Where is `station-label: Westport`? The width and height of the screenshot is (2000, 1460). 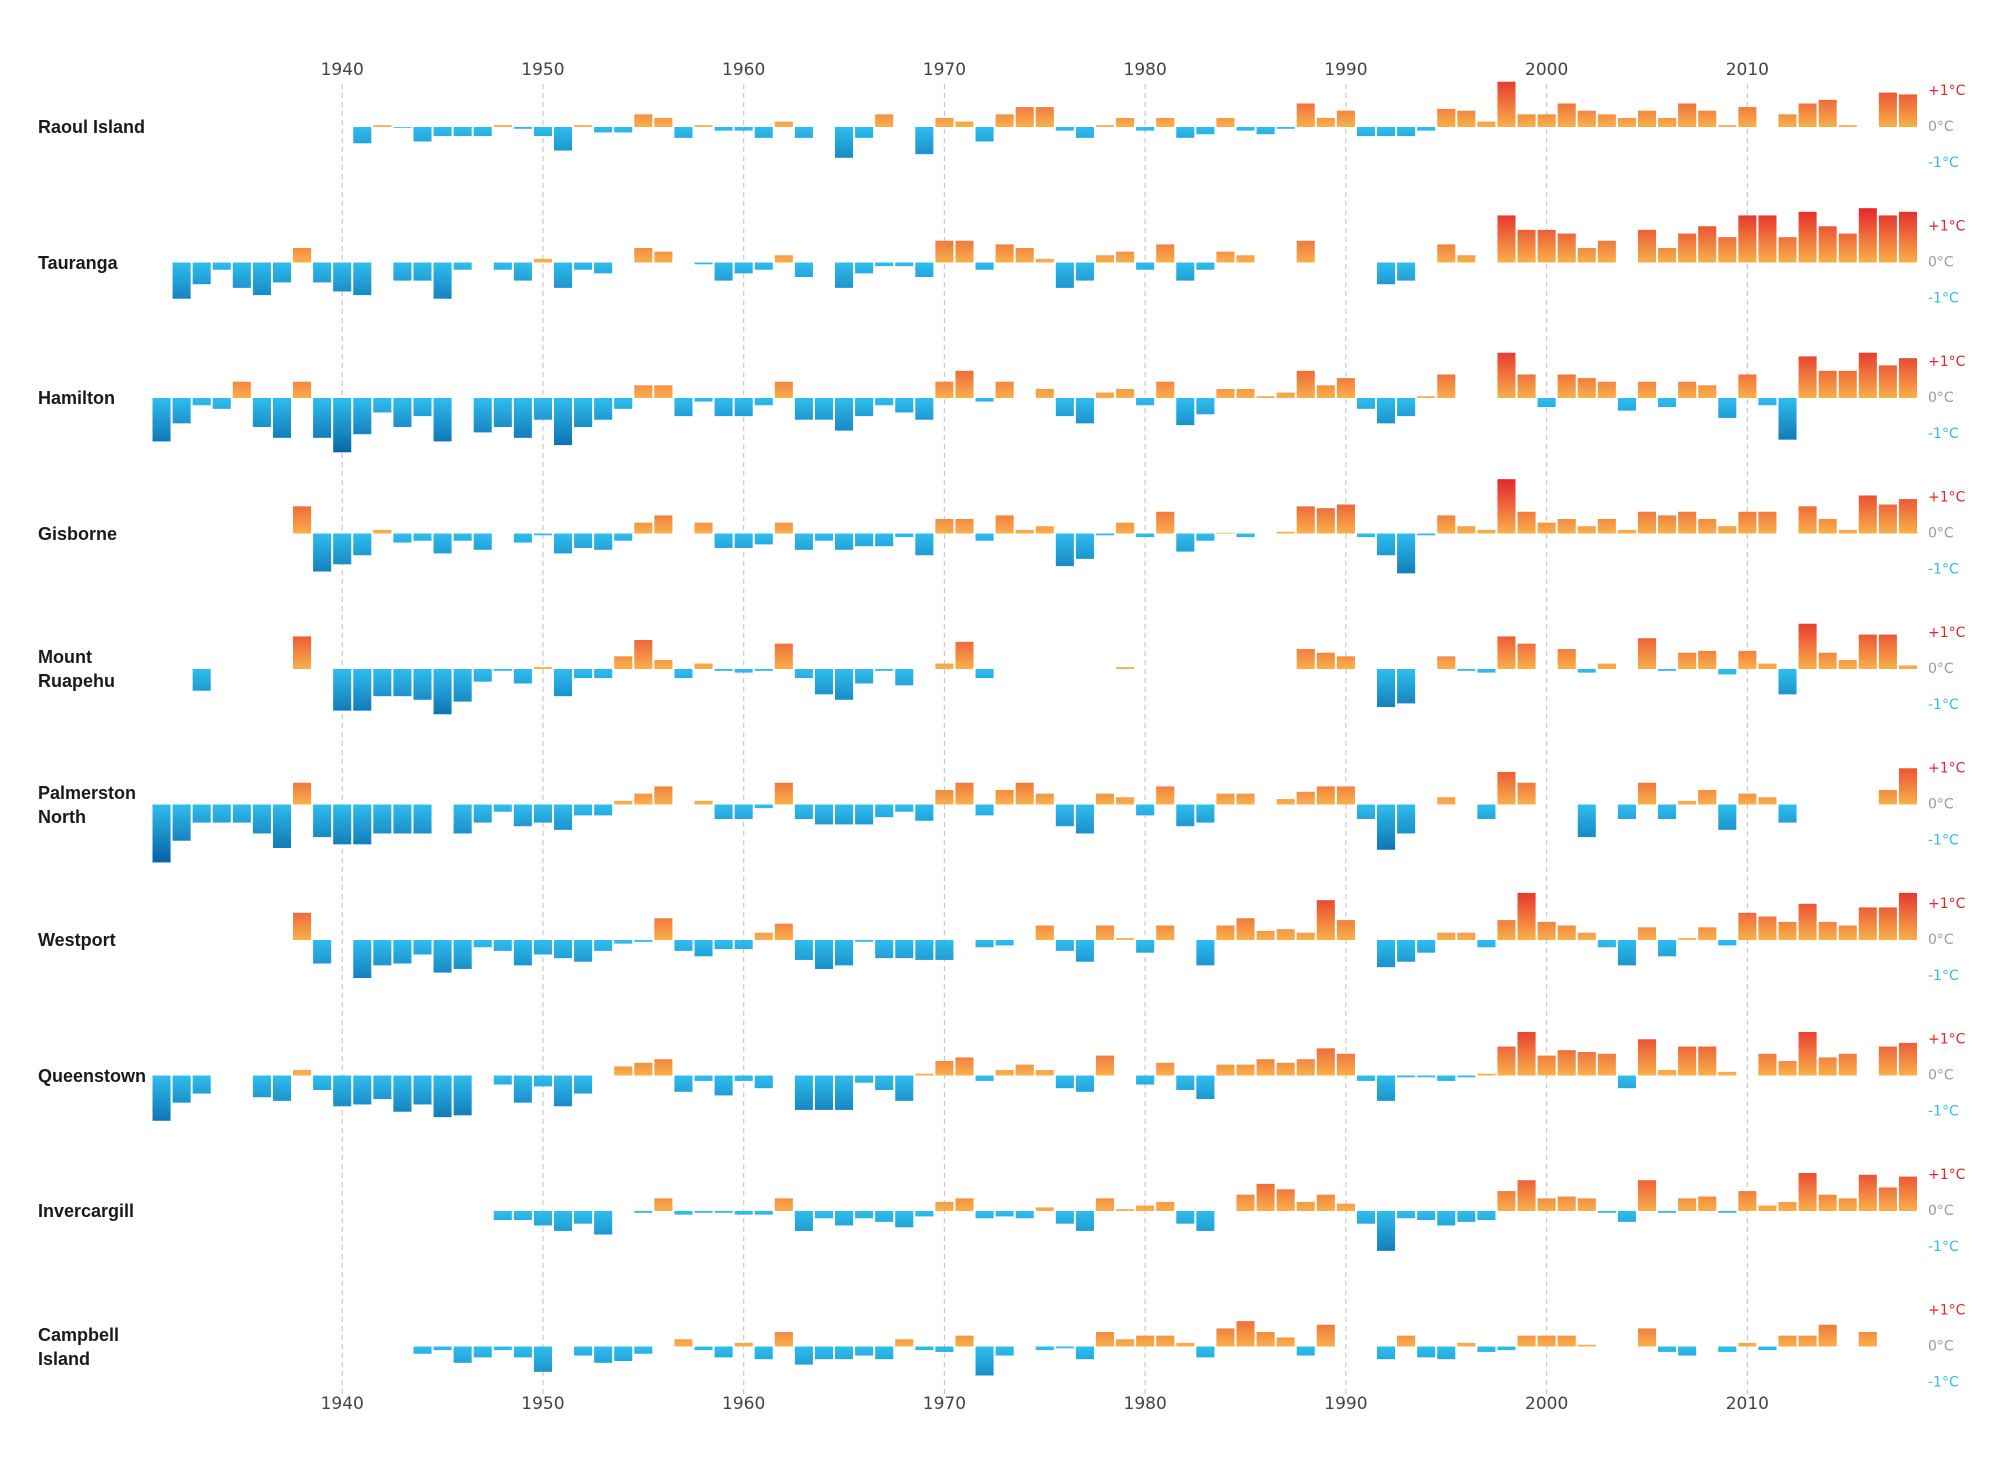 station-label: Westport is located at coordinates (77, 940).